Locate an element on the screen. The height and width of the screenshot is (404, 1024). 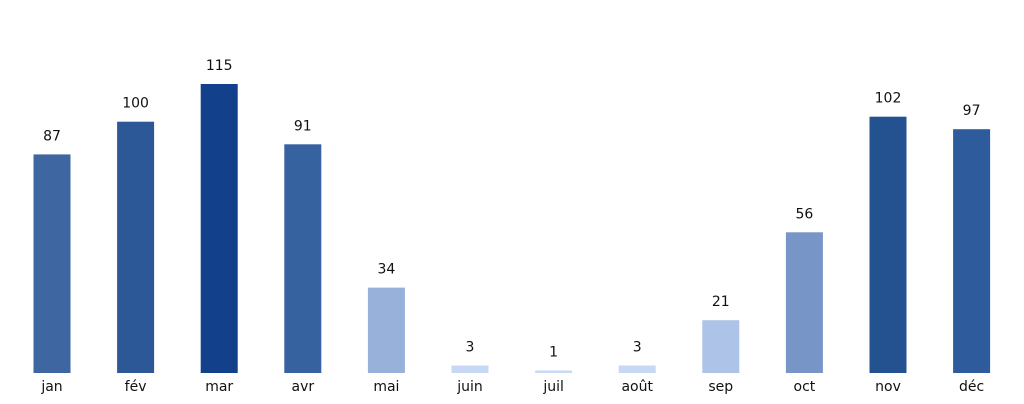
x-tick-label-mar: mar is located at coordinates (219, 387).